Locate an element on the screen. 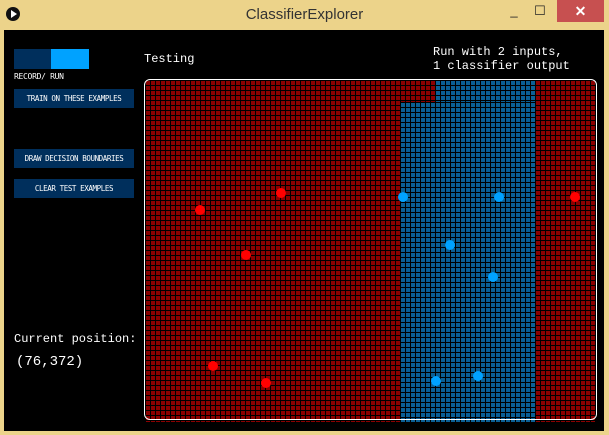 This screenshot has height=435, width=609. clear-test-button: CLEAR TEST EXAMPLES is located at coordinates (74, 188).